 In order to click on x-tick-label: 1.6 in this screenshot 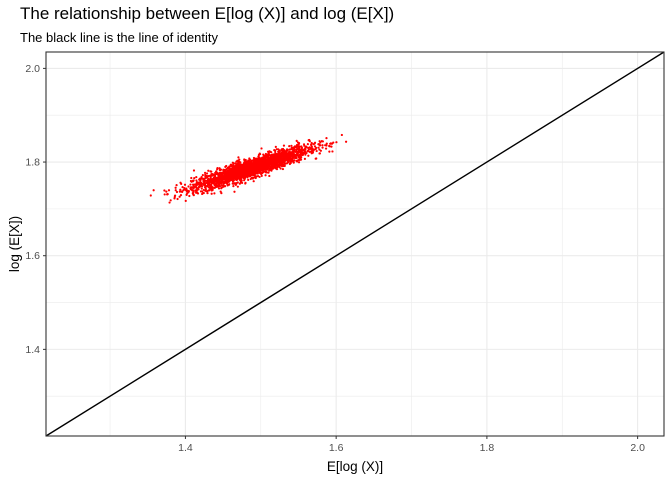, I will do `click(336, 448)`.